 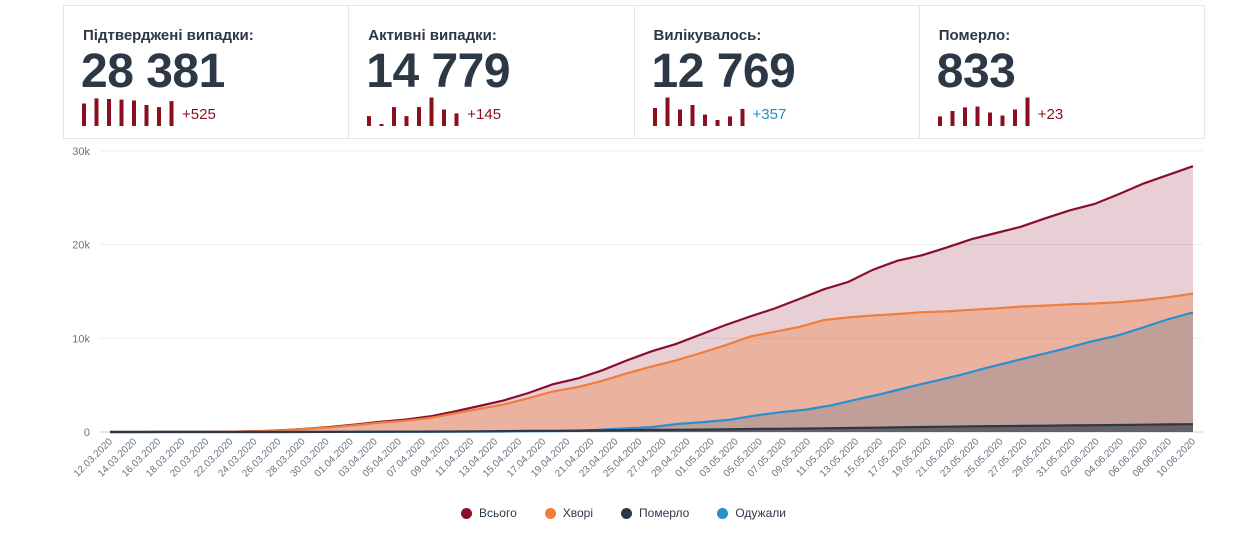 I want to click on legend-label: Всього, so click(x=498, y=513).